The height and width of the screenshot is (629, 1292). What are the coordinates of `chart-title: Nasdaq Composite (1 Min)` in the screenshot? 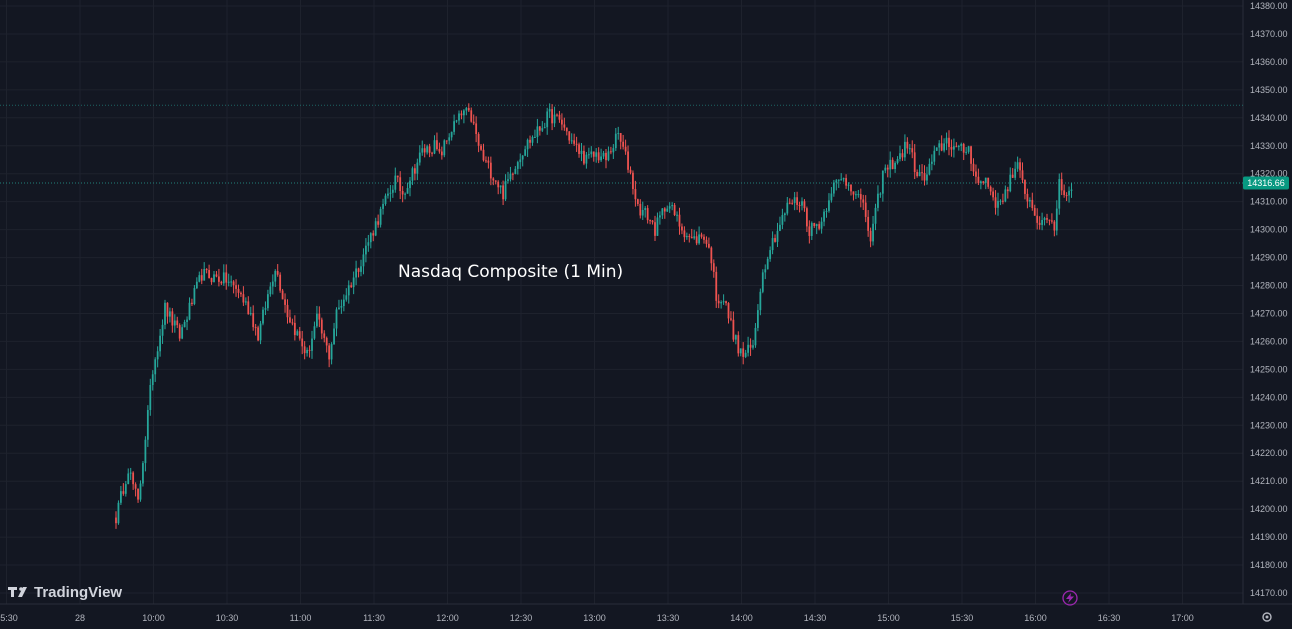 It's located at (510, 272).